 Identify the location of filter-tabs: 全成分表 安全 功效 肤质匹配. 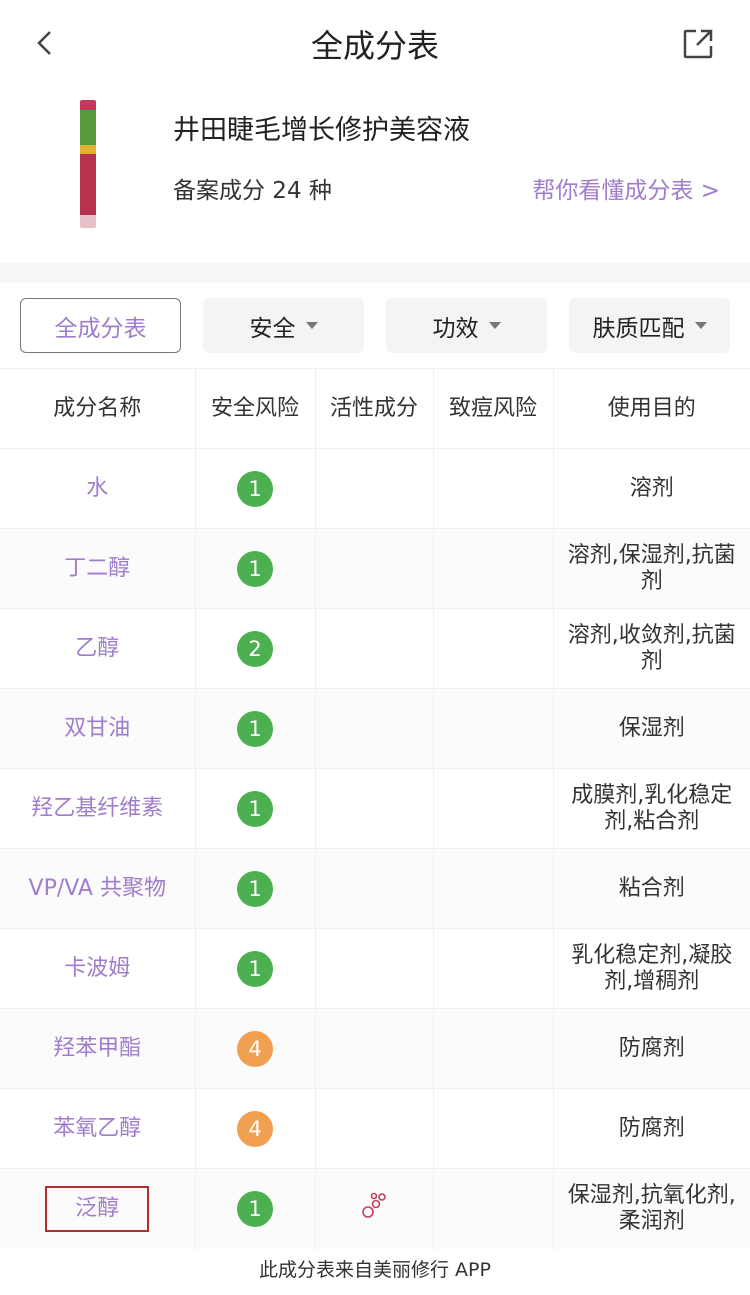
(375, 325).